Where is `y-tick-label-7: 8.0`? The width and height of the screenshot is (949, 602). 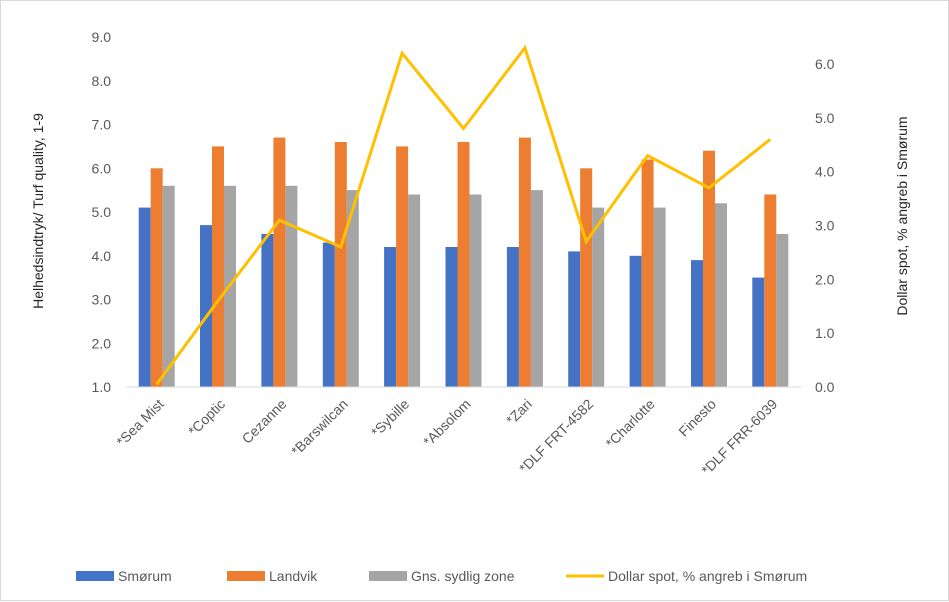 y-tick-label-7: 8.0 is located at coordinates (102, 81).